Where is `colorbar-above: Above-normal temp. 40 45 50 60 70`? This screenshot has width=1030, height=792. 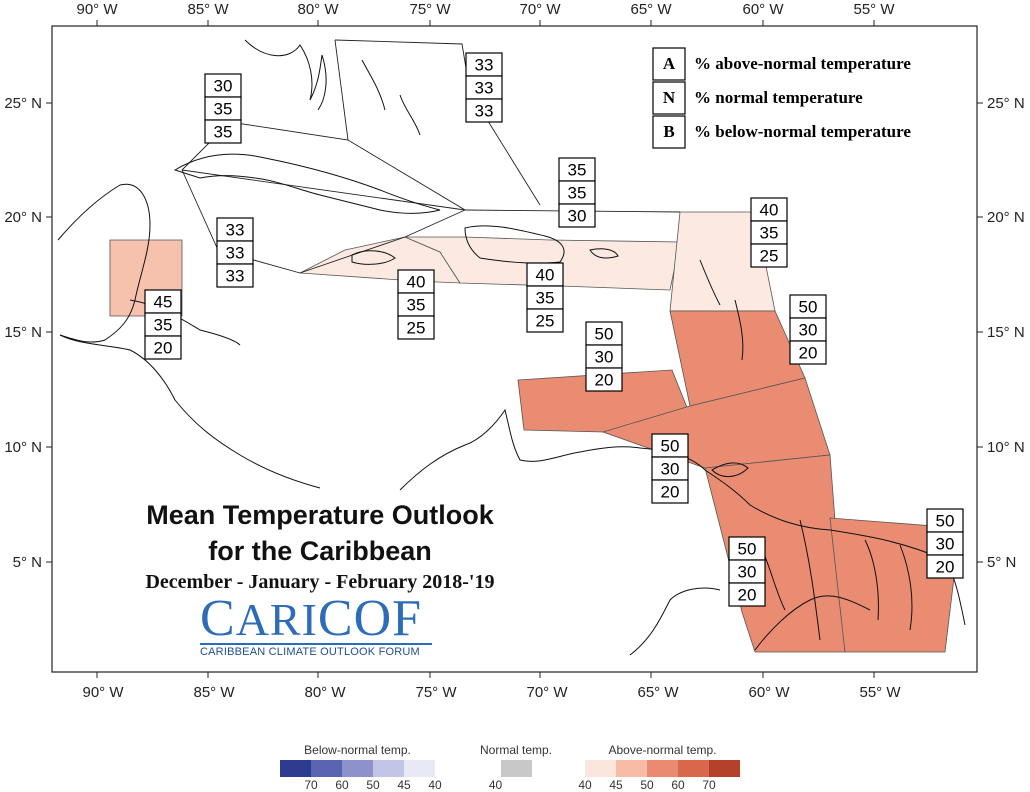 colorbar-above: Above-normal temp. 40 45 50 60 70 is located at coordinates (659, 767).